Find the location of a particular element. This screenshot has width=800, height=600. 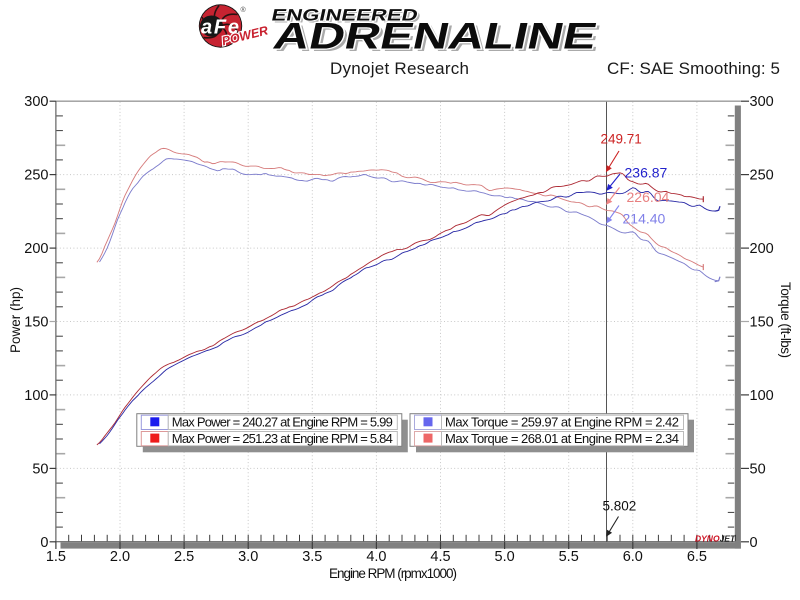

svg-text: 5.5 is located at coordinates (569, 557).